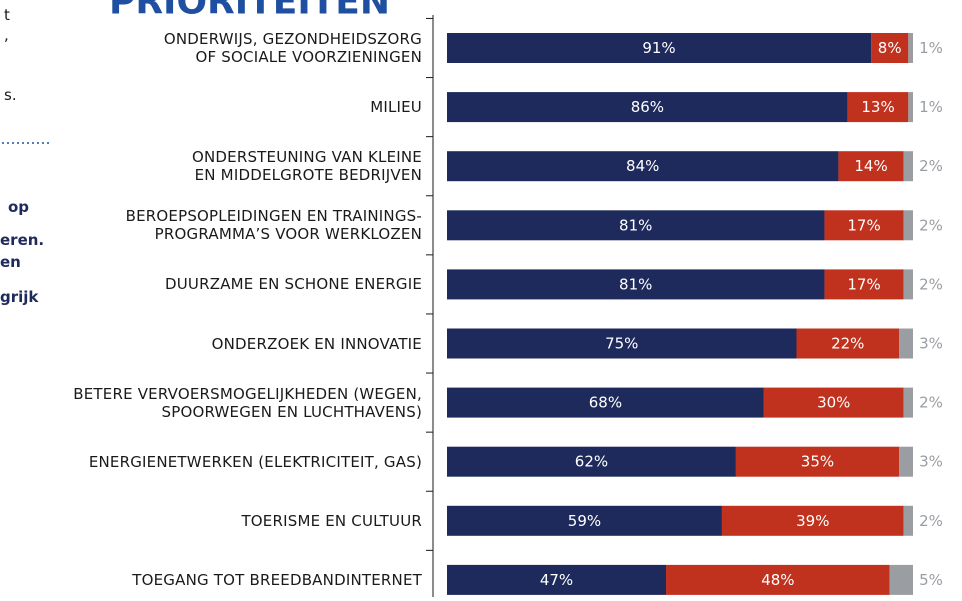  I want to click on value-label: 14%, so click(870, 166).